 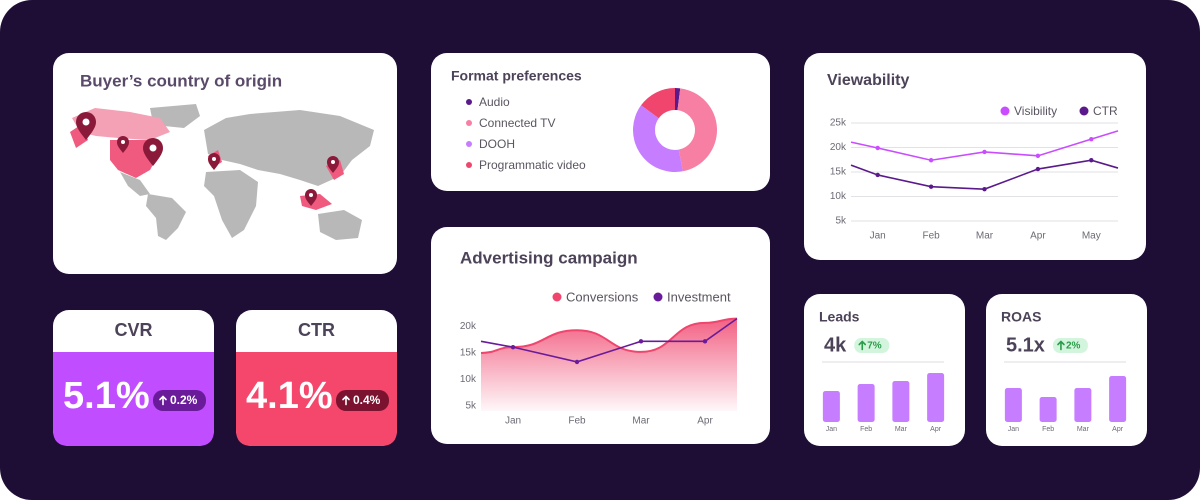 What do you see at coordinates (231, 204) in the screenshot?
I see `africa` at bounding box center [231, 204].